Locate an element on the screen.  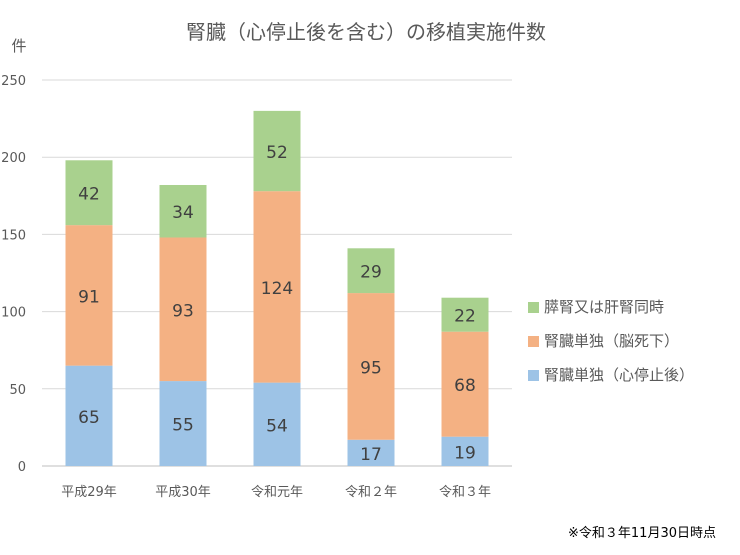
y-tick-label: 250 is located at coordinates (13, 81).